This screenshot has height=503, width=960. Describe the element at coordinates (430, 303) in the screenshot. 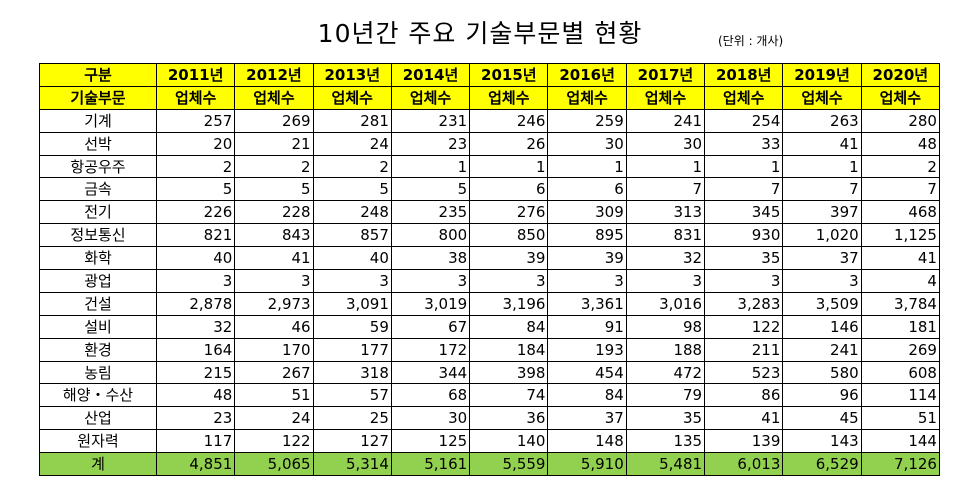

I see `row-value: 3,019` at that location.